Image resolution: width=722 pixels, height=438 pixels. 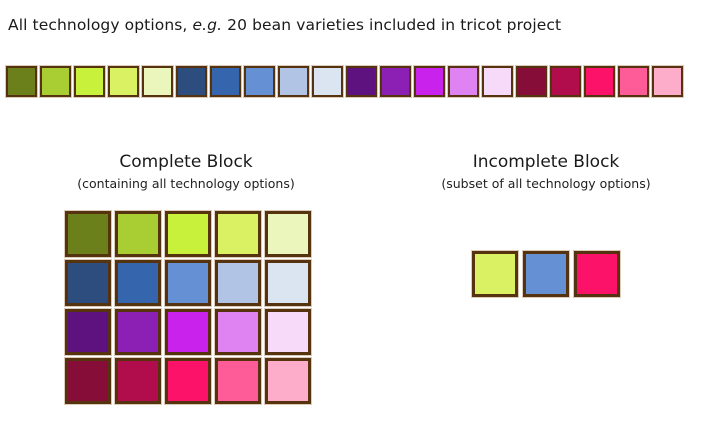 I want to click on figure-title-emphasis: e.g., so click(x=207, y=25).